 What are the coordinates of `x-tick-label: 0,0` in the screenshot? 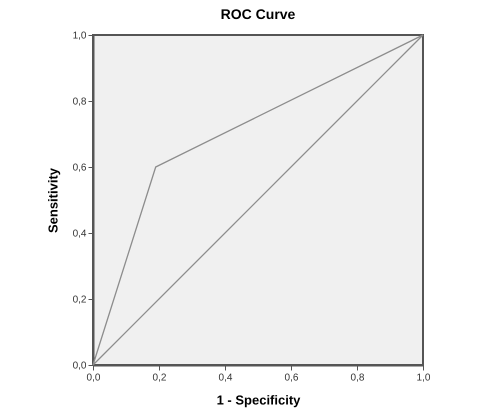 It's located at (93, 378).